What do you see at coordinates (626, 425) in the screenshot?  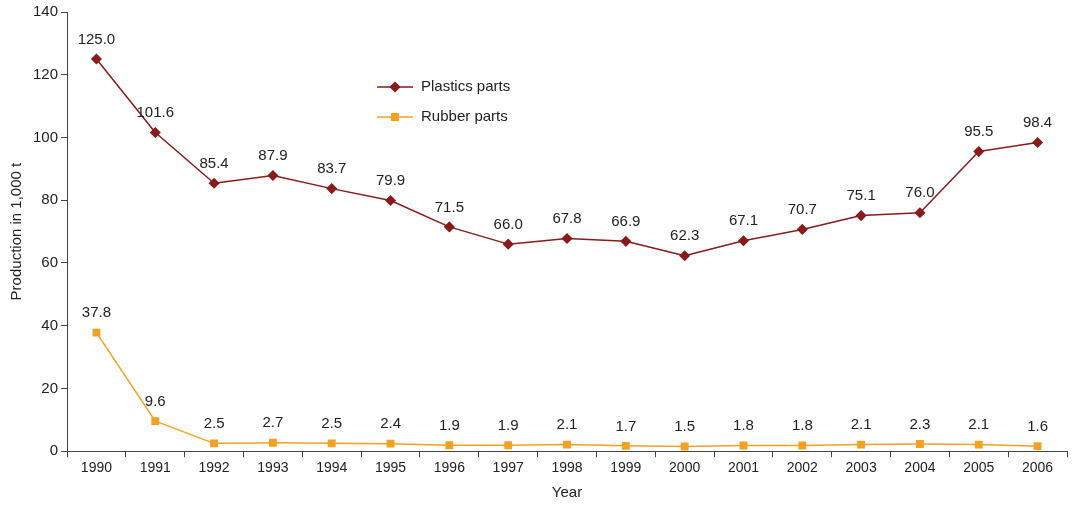 I see `data-label: 1.7` at bounding box center [626, 425].